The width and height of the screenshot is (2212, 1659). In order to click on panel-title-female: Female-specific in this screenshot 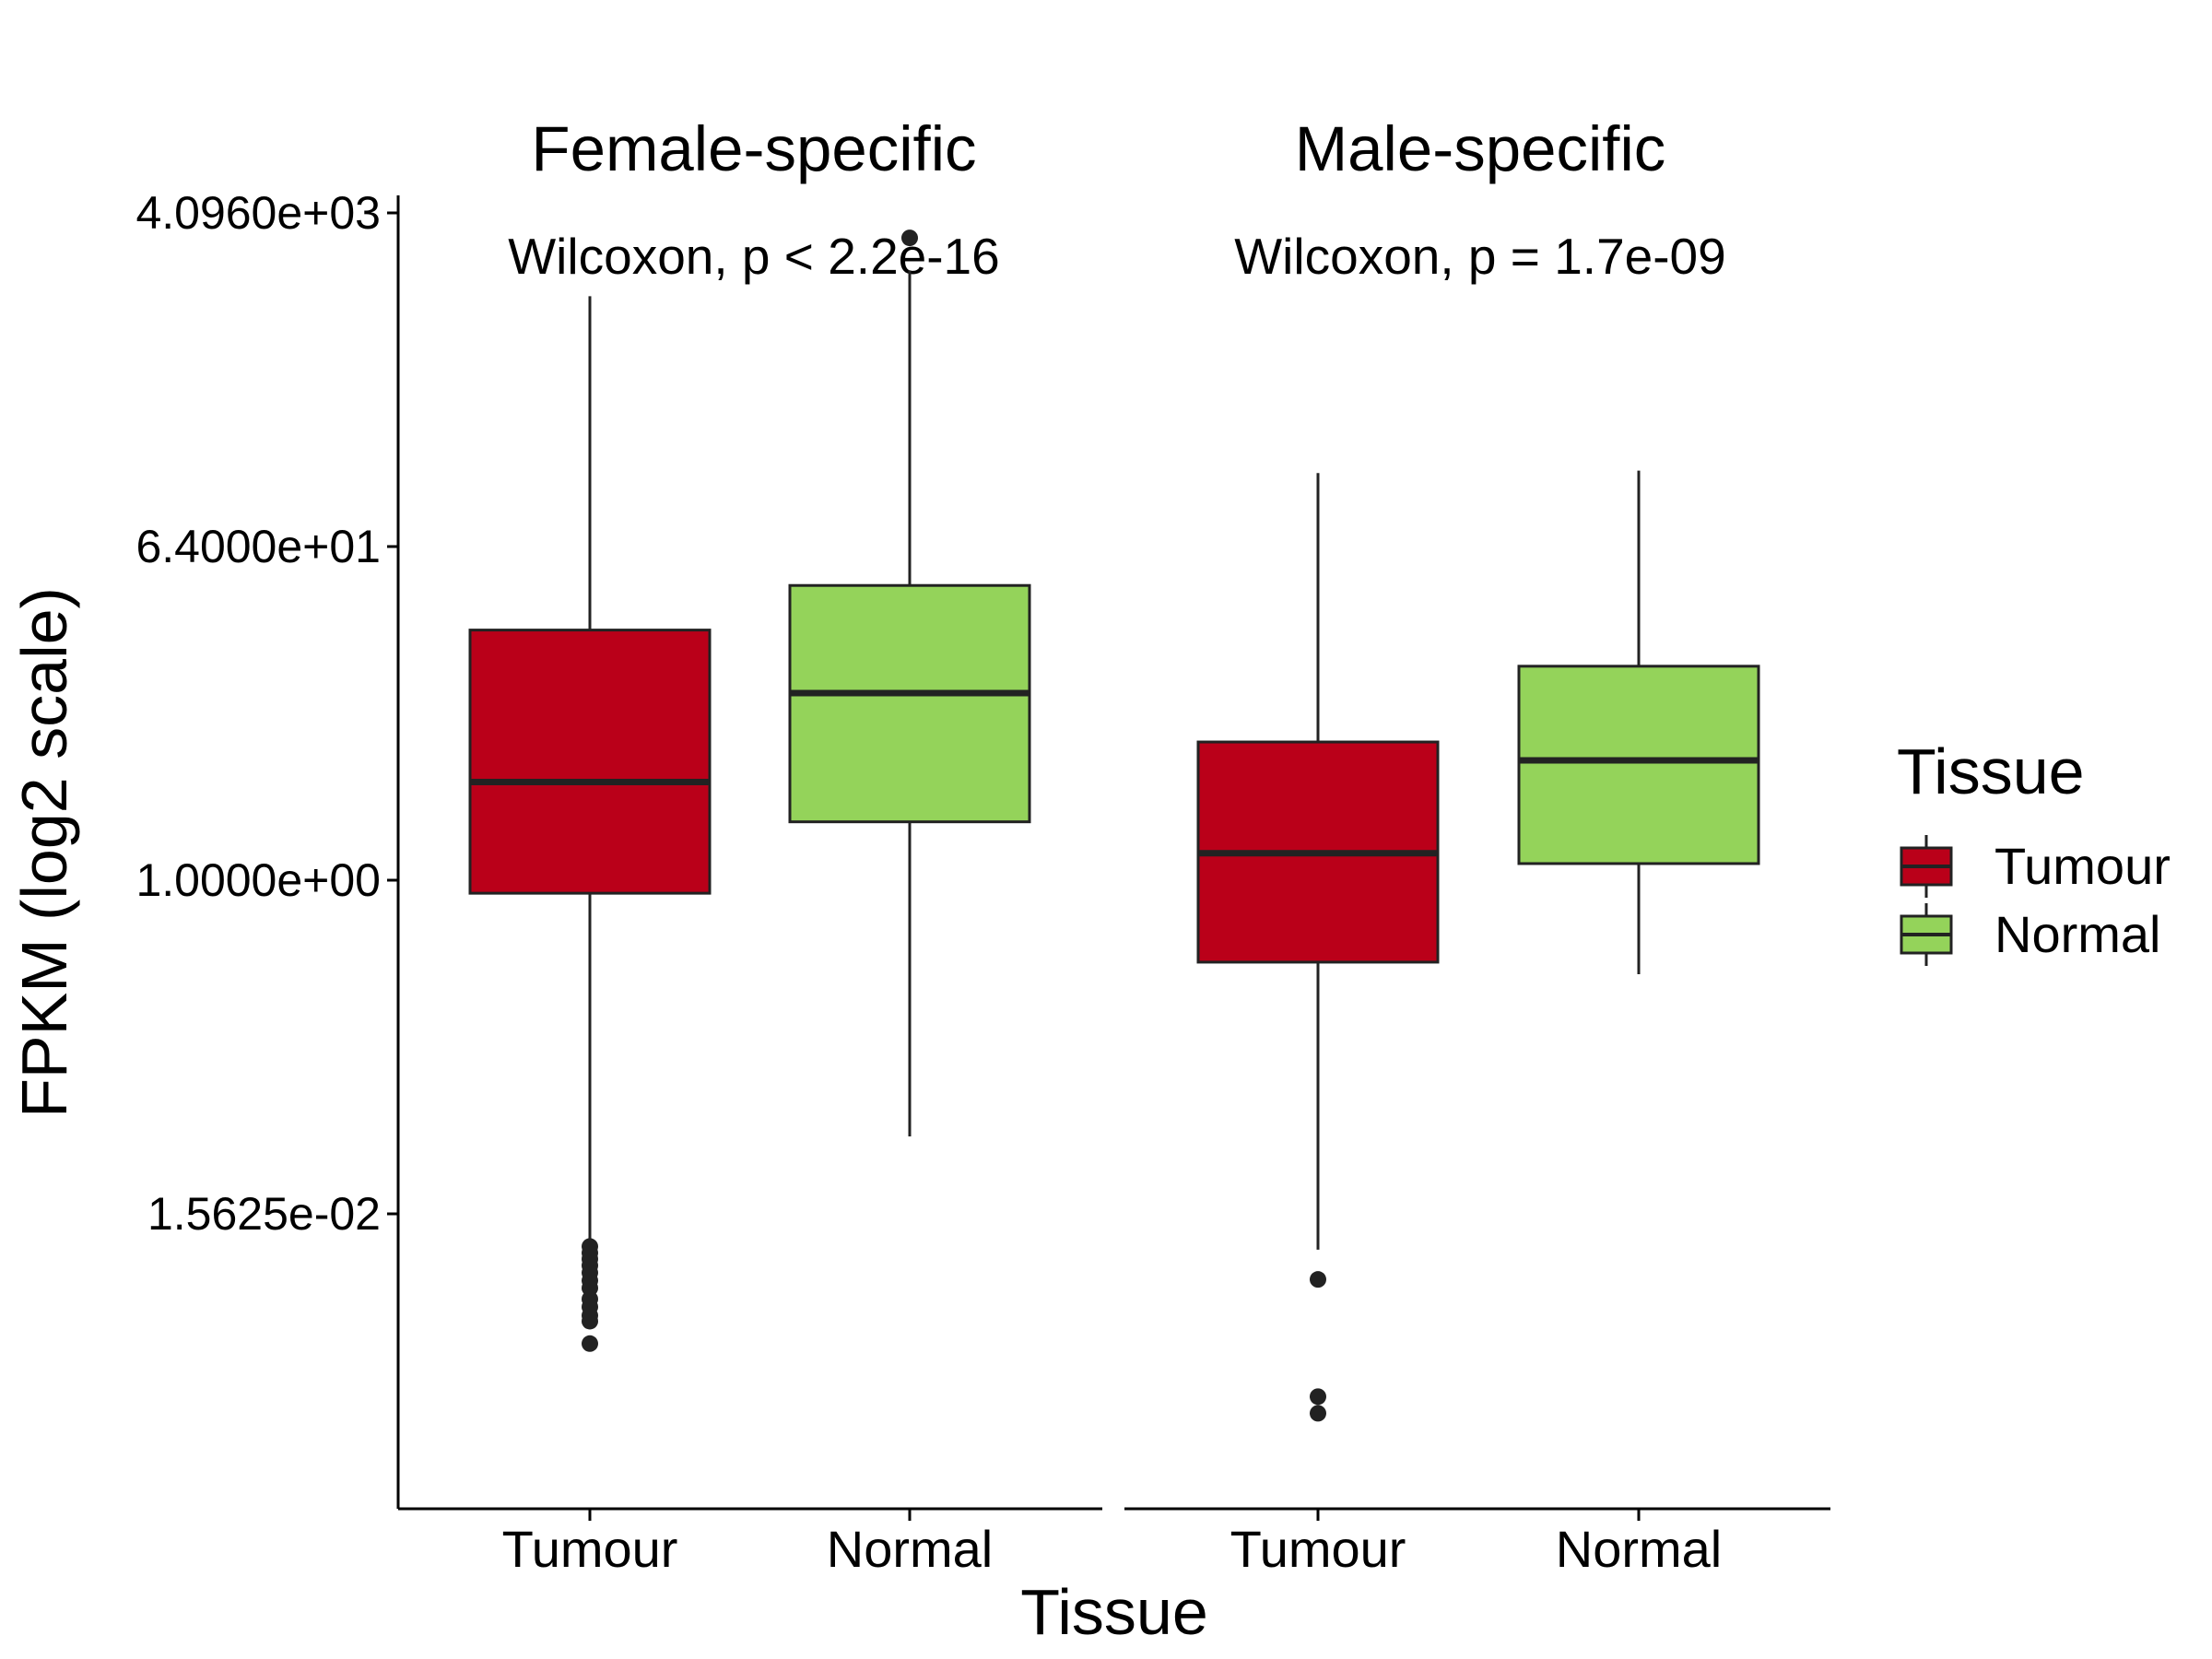, I will do `click(753, 148)`.